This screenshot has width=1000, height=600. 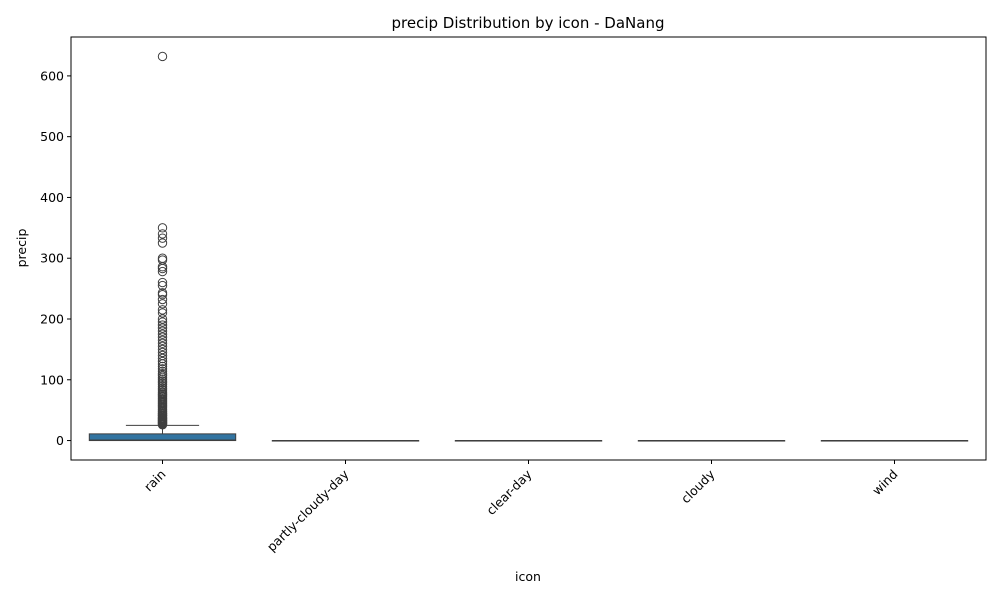 I want to click on x-tick-label: wind, so click(x=885, y=483).